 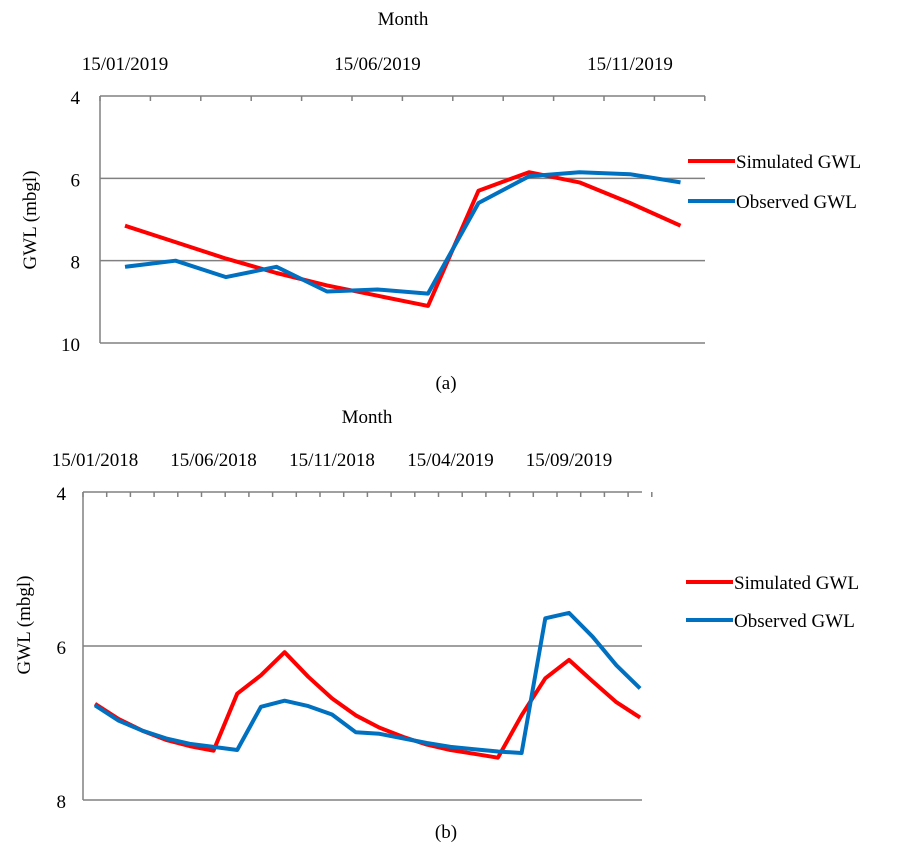 What do you see at coordinates (569, 460) in the screenshot?
I see `x-tick-label-b: 15/09/2019` at bounding box center [569, 460].